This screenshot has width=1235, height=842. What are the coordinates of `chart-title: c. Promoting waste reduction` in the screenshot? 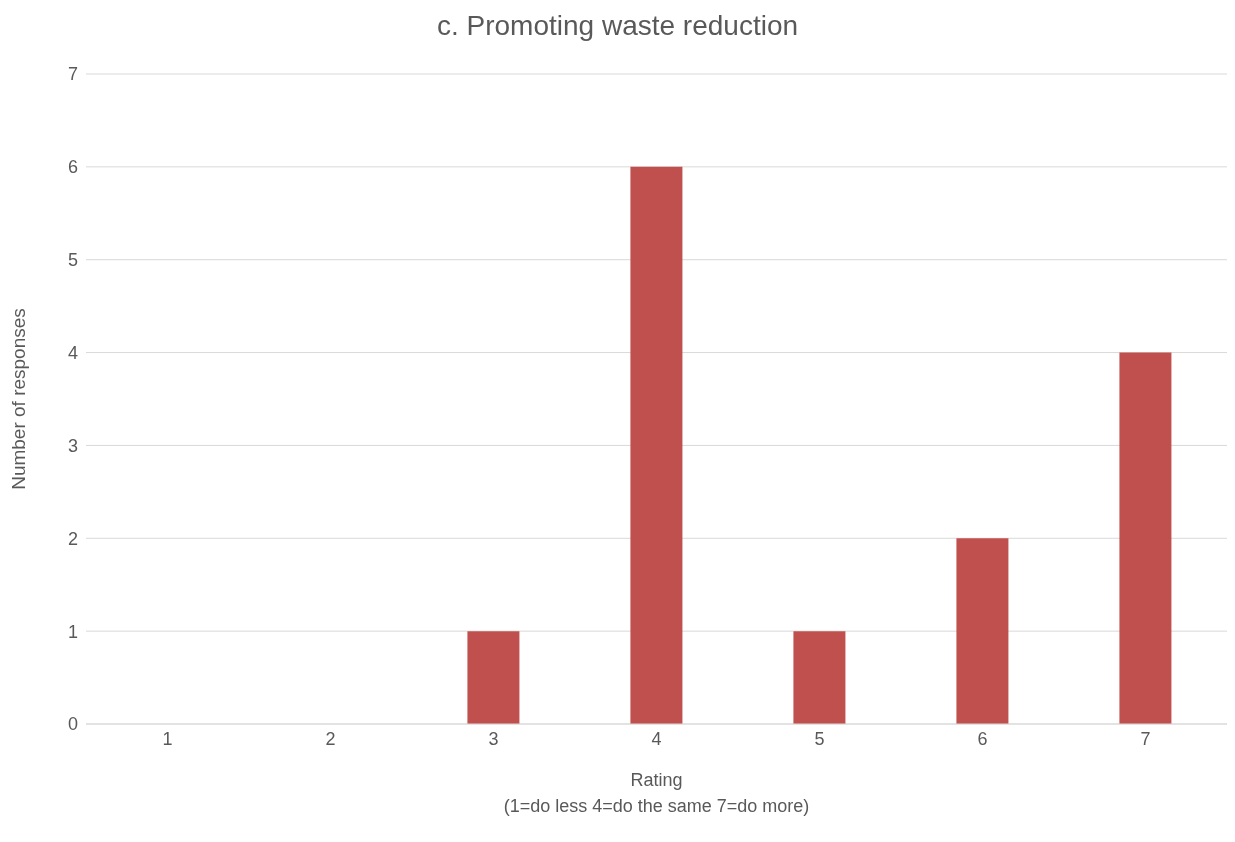 It's located at (617, 26).